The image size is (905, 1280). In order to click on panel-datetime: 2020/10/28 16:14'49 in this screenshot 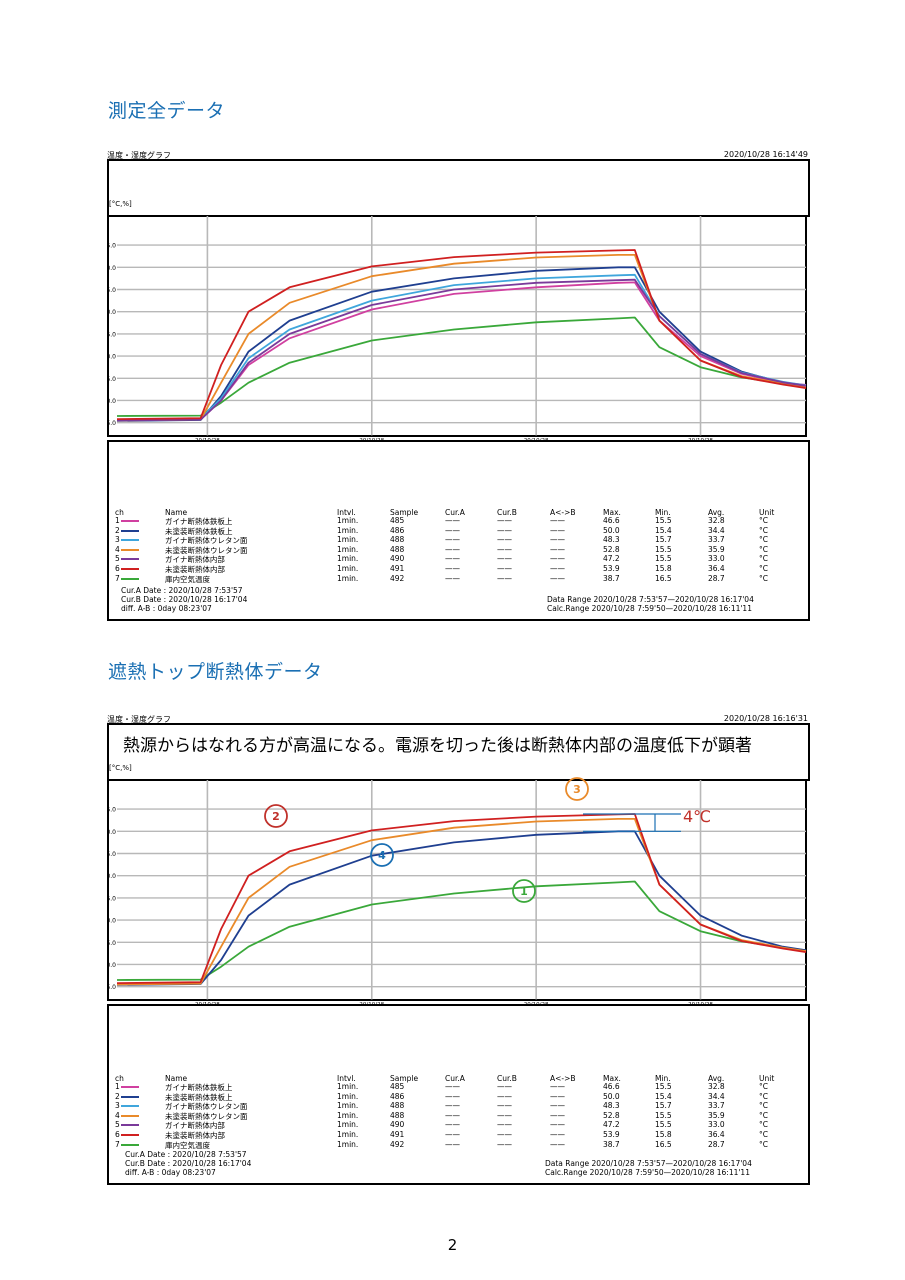, I will do `click(765, 154)`.